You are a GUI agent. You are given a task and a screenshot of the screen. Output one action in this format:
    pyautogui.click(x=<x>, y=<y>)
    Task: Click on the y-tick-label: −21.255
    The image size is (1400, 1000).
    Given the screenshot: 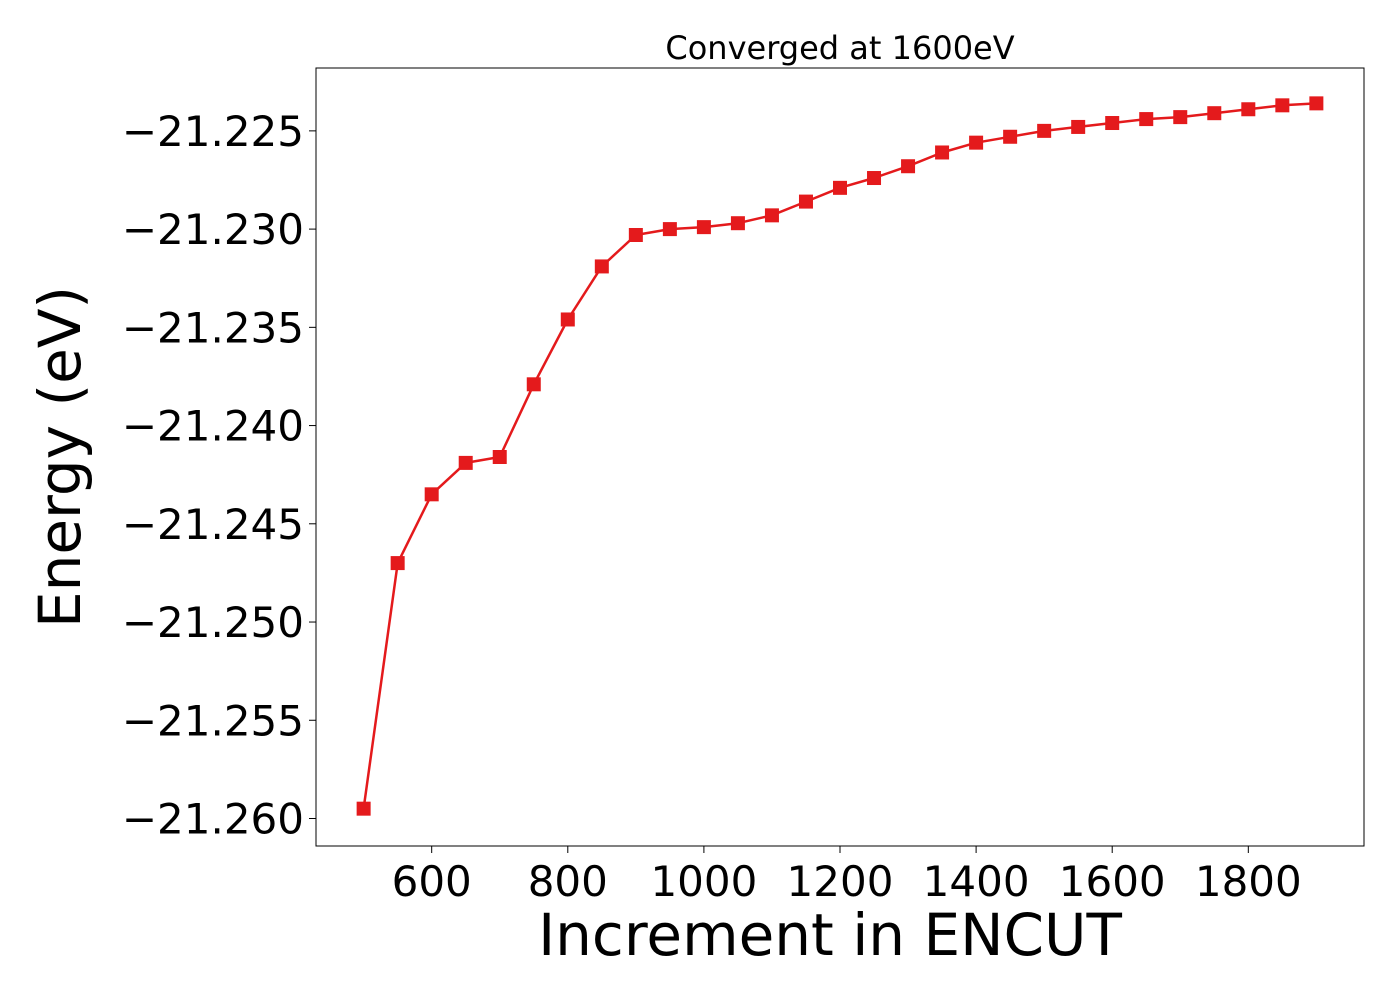 What is the action you would take?
    pyautogui.click(x=213, y=720)
    